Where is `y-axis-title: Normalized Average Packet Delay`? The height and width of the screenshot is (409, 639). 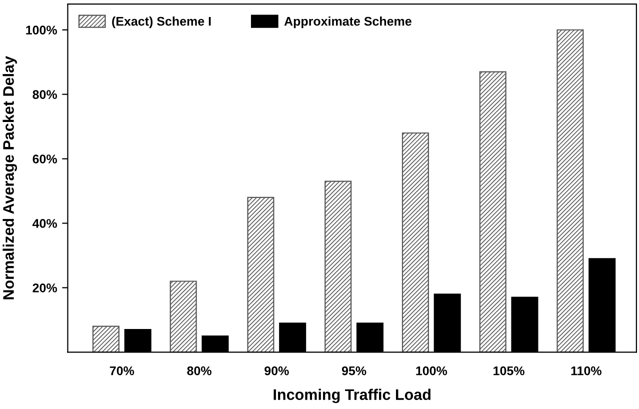
y-axis-title: Normalized Average Packet Delay is located at coordinates (10, 178).